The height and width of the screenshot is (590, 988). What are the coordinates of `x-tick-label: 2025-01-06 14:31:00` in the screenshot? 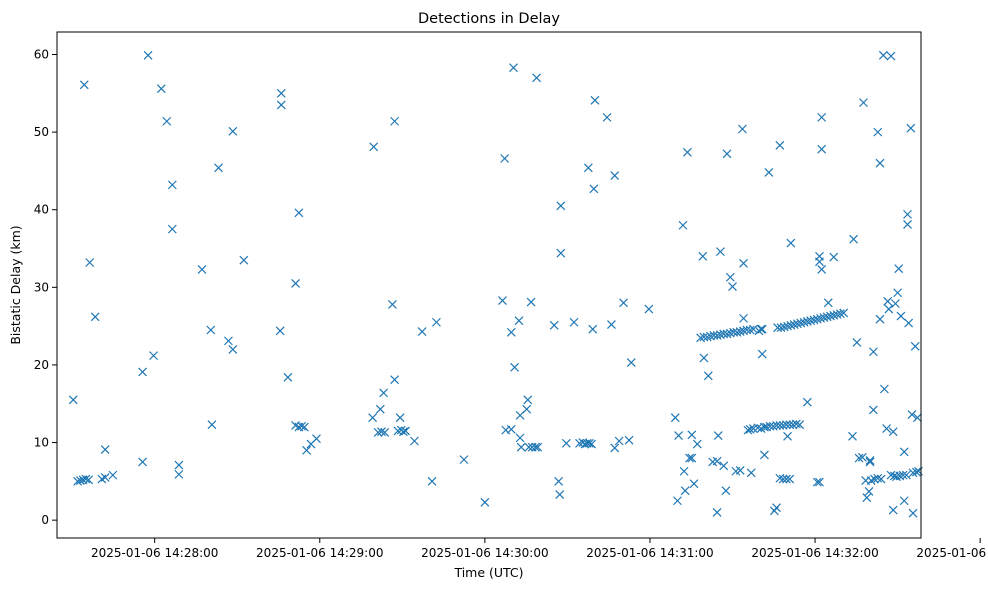 It's located at (649, 553).